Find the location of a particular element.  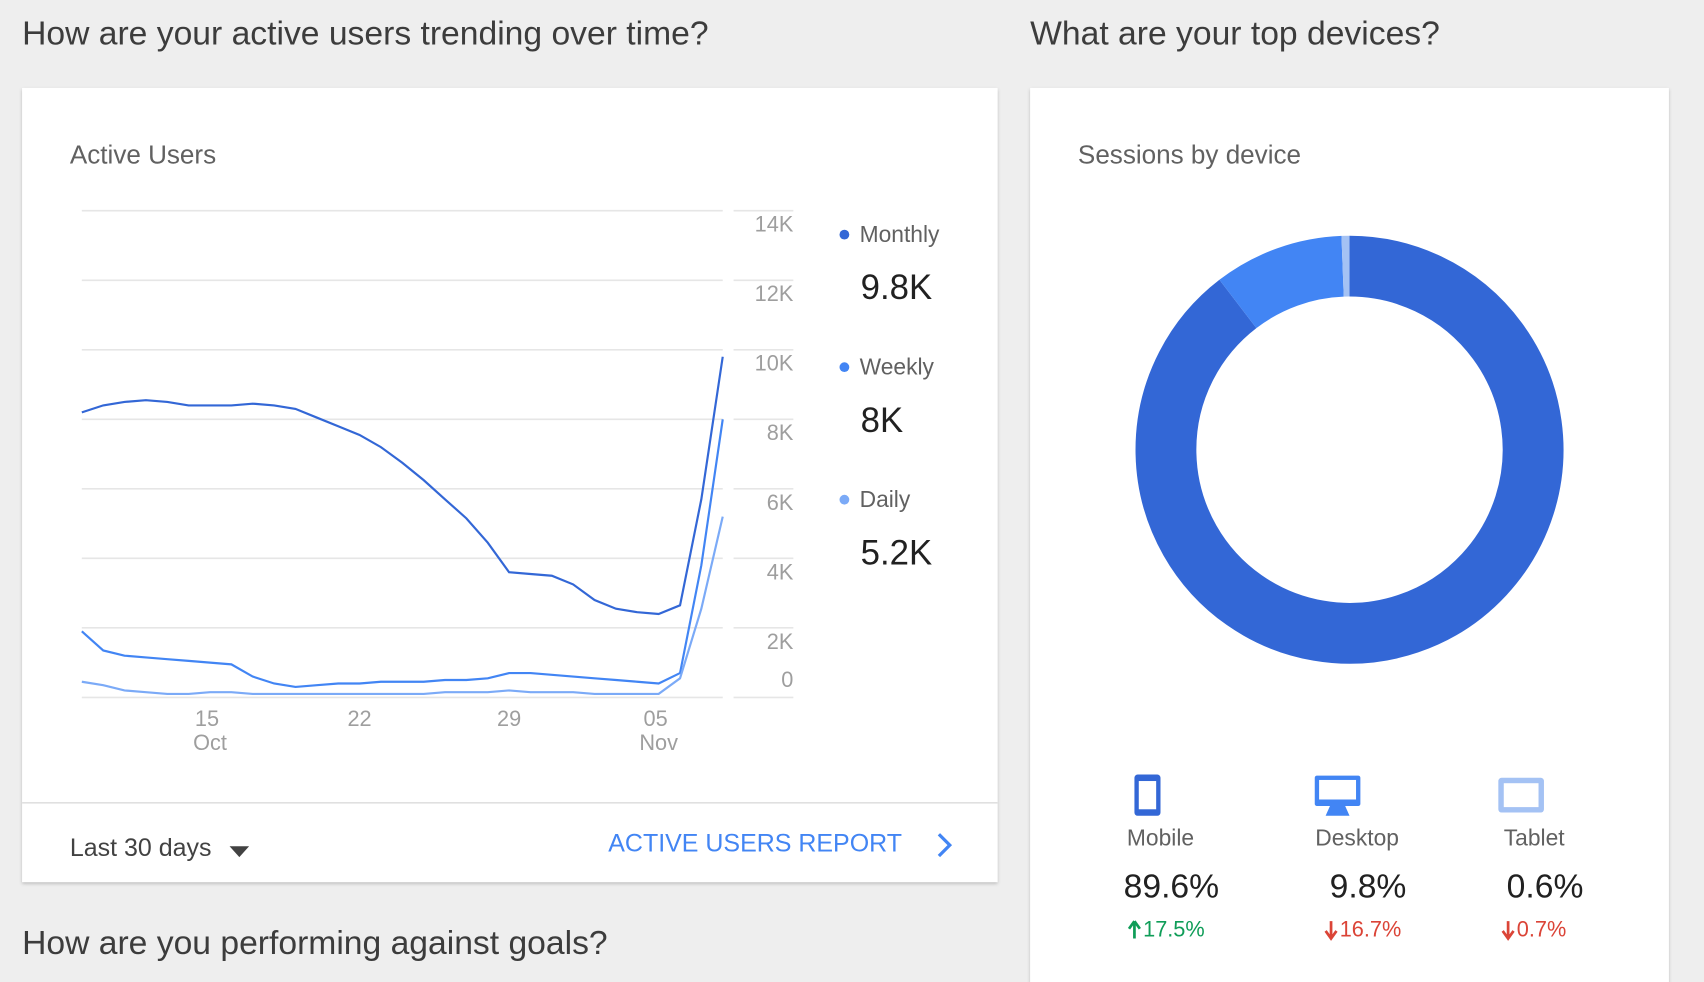

y-tick-label: 12K is located at coordinates (774, 293).